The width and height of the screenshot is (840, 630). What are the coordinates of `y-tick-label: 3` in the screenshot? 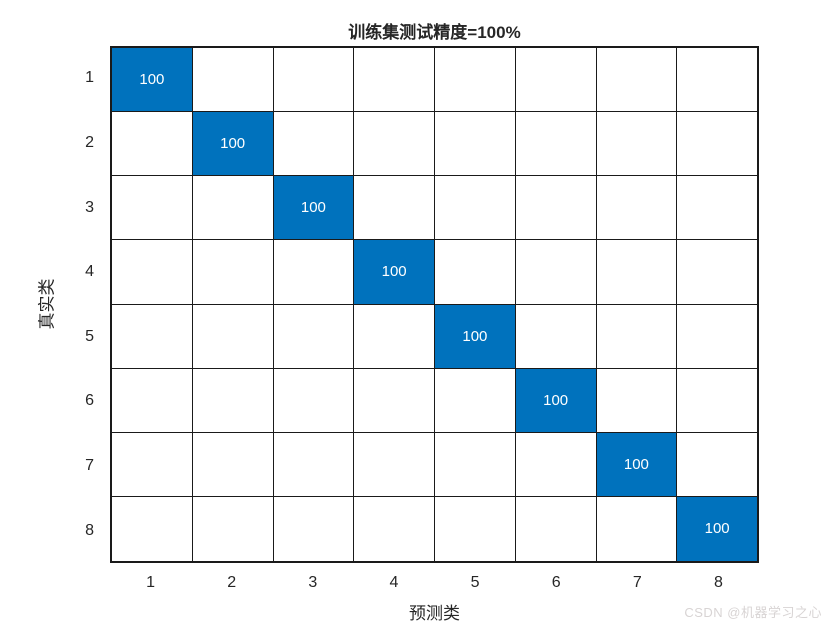 It's located at (89, 207).